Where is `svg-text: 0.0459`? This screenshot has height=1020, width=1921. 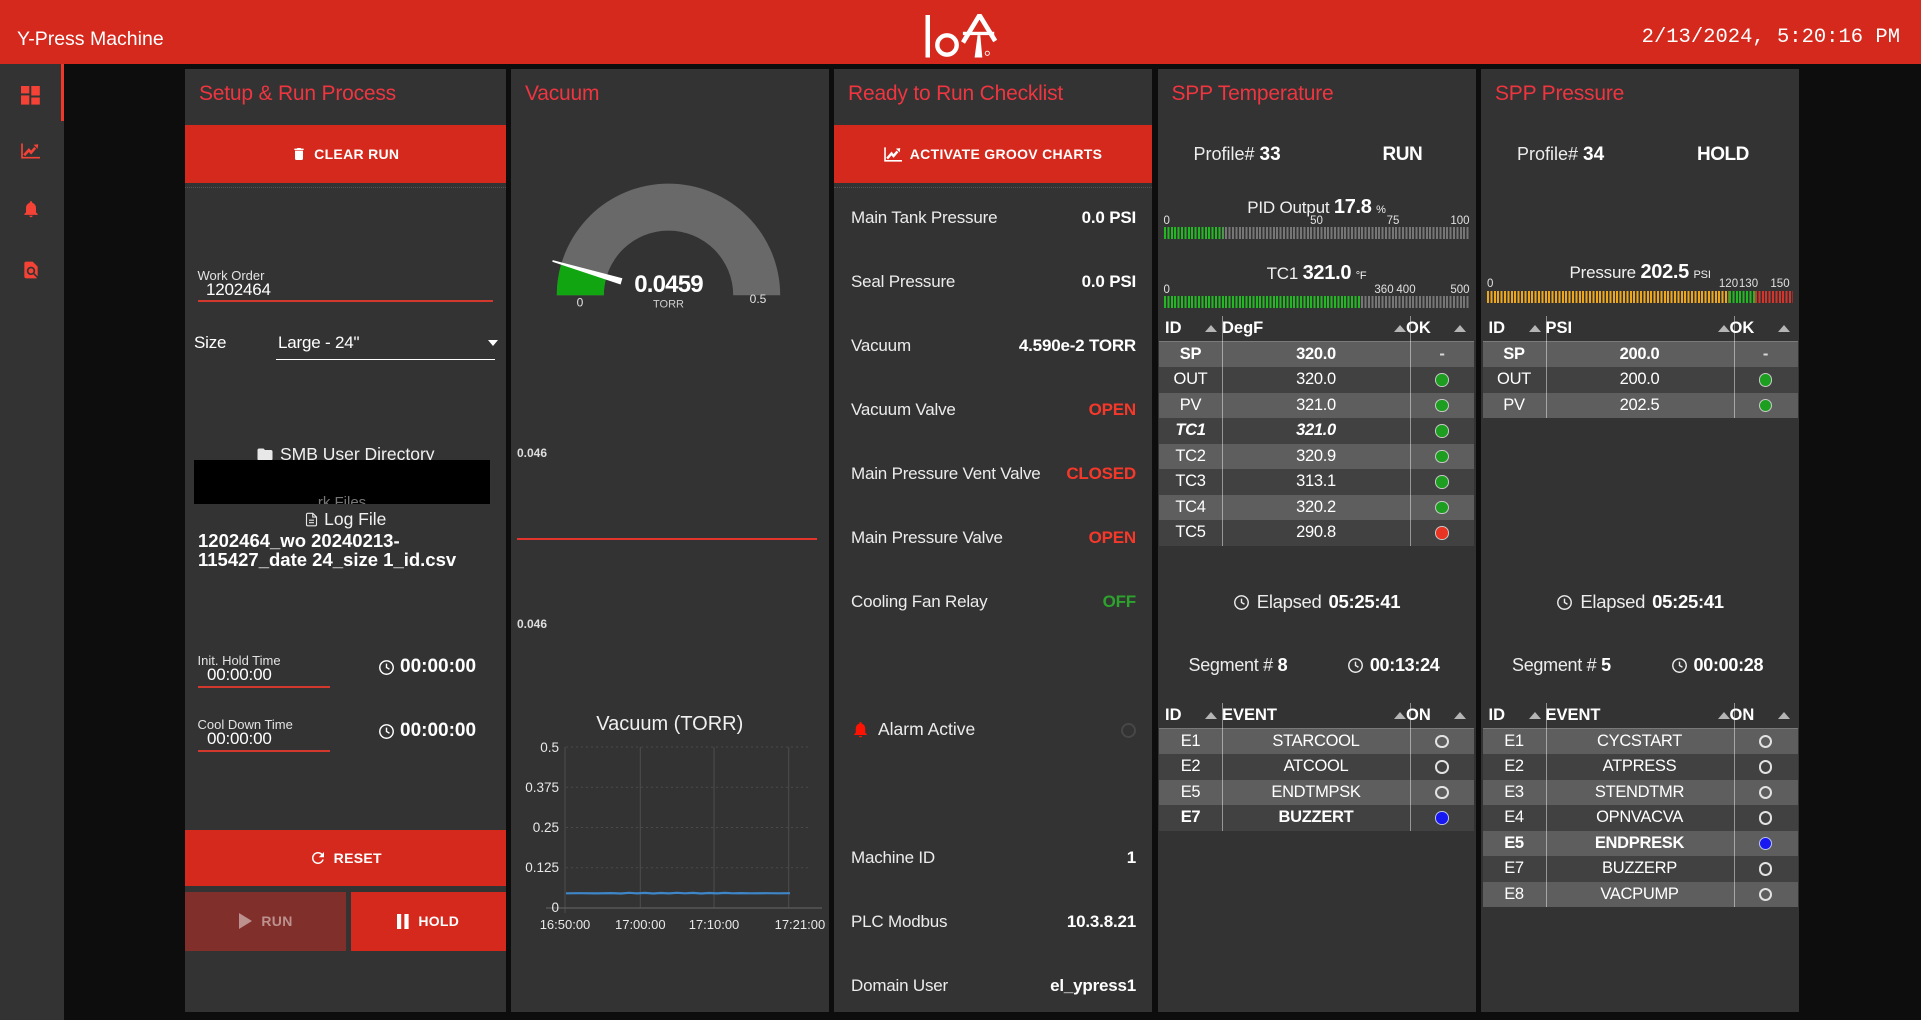 svg-text: 0.0459 is located at coordinates (668, 284).